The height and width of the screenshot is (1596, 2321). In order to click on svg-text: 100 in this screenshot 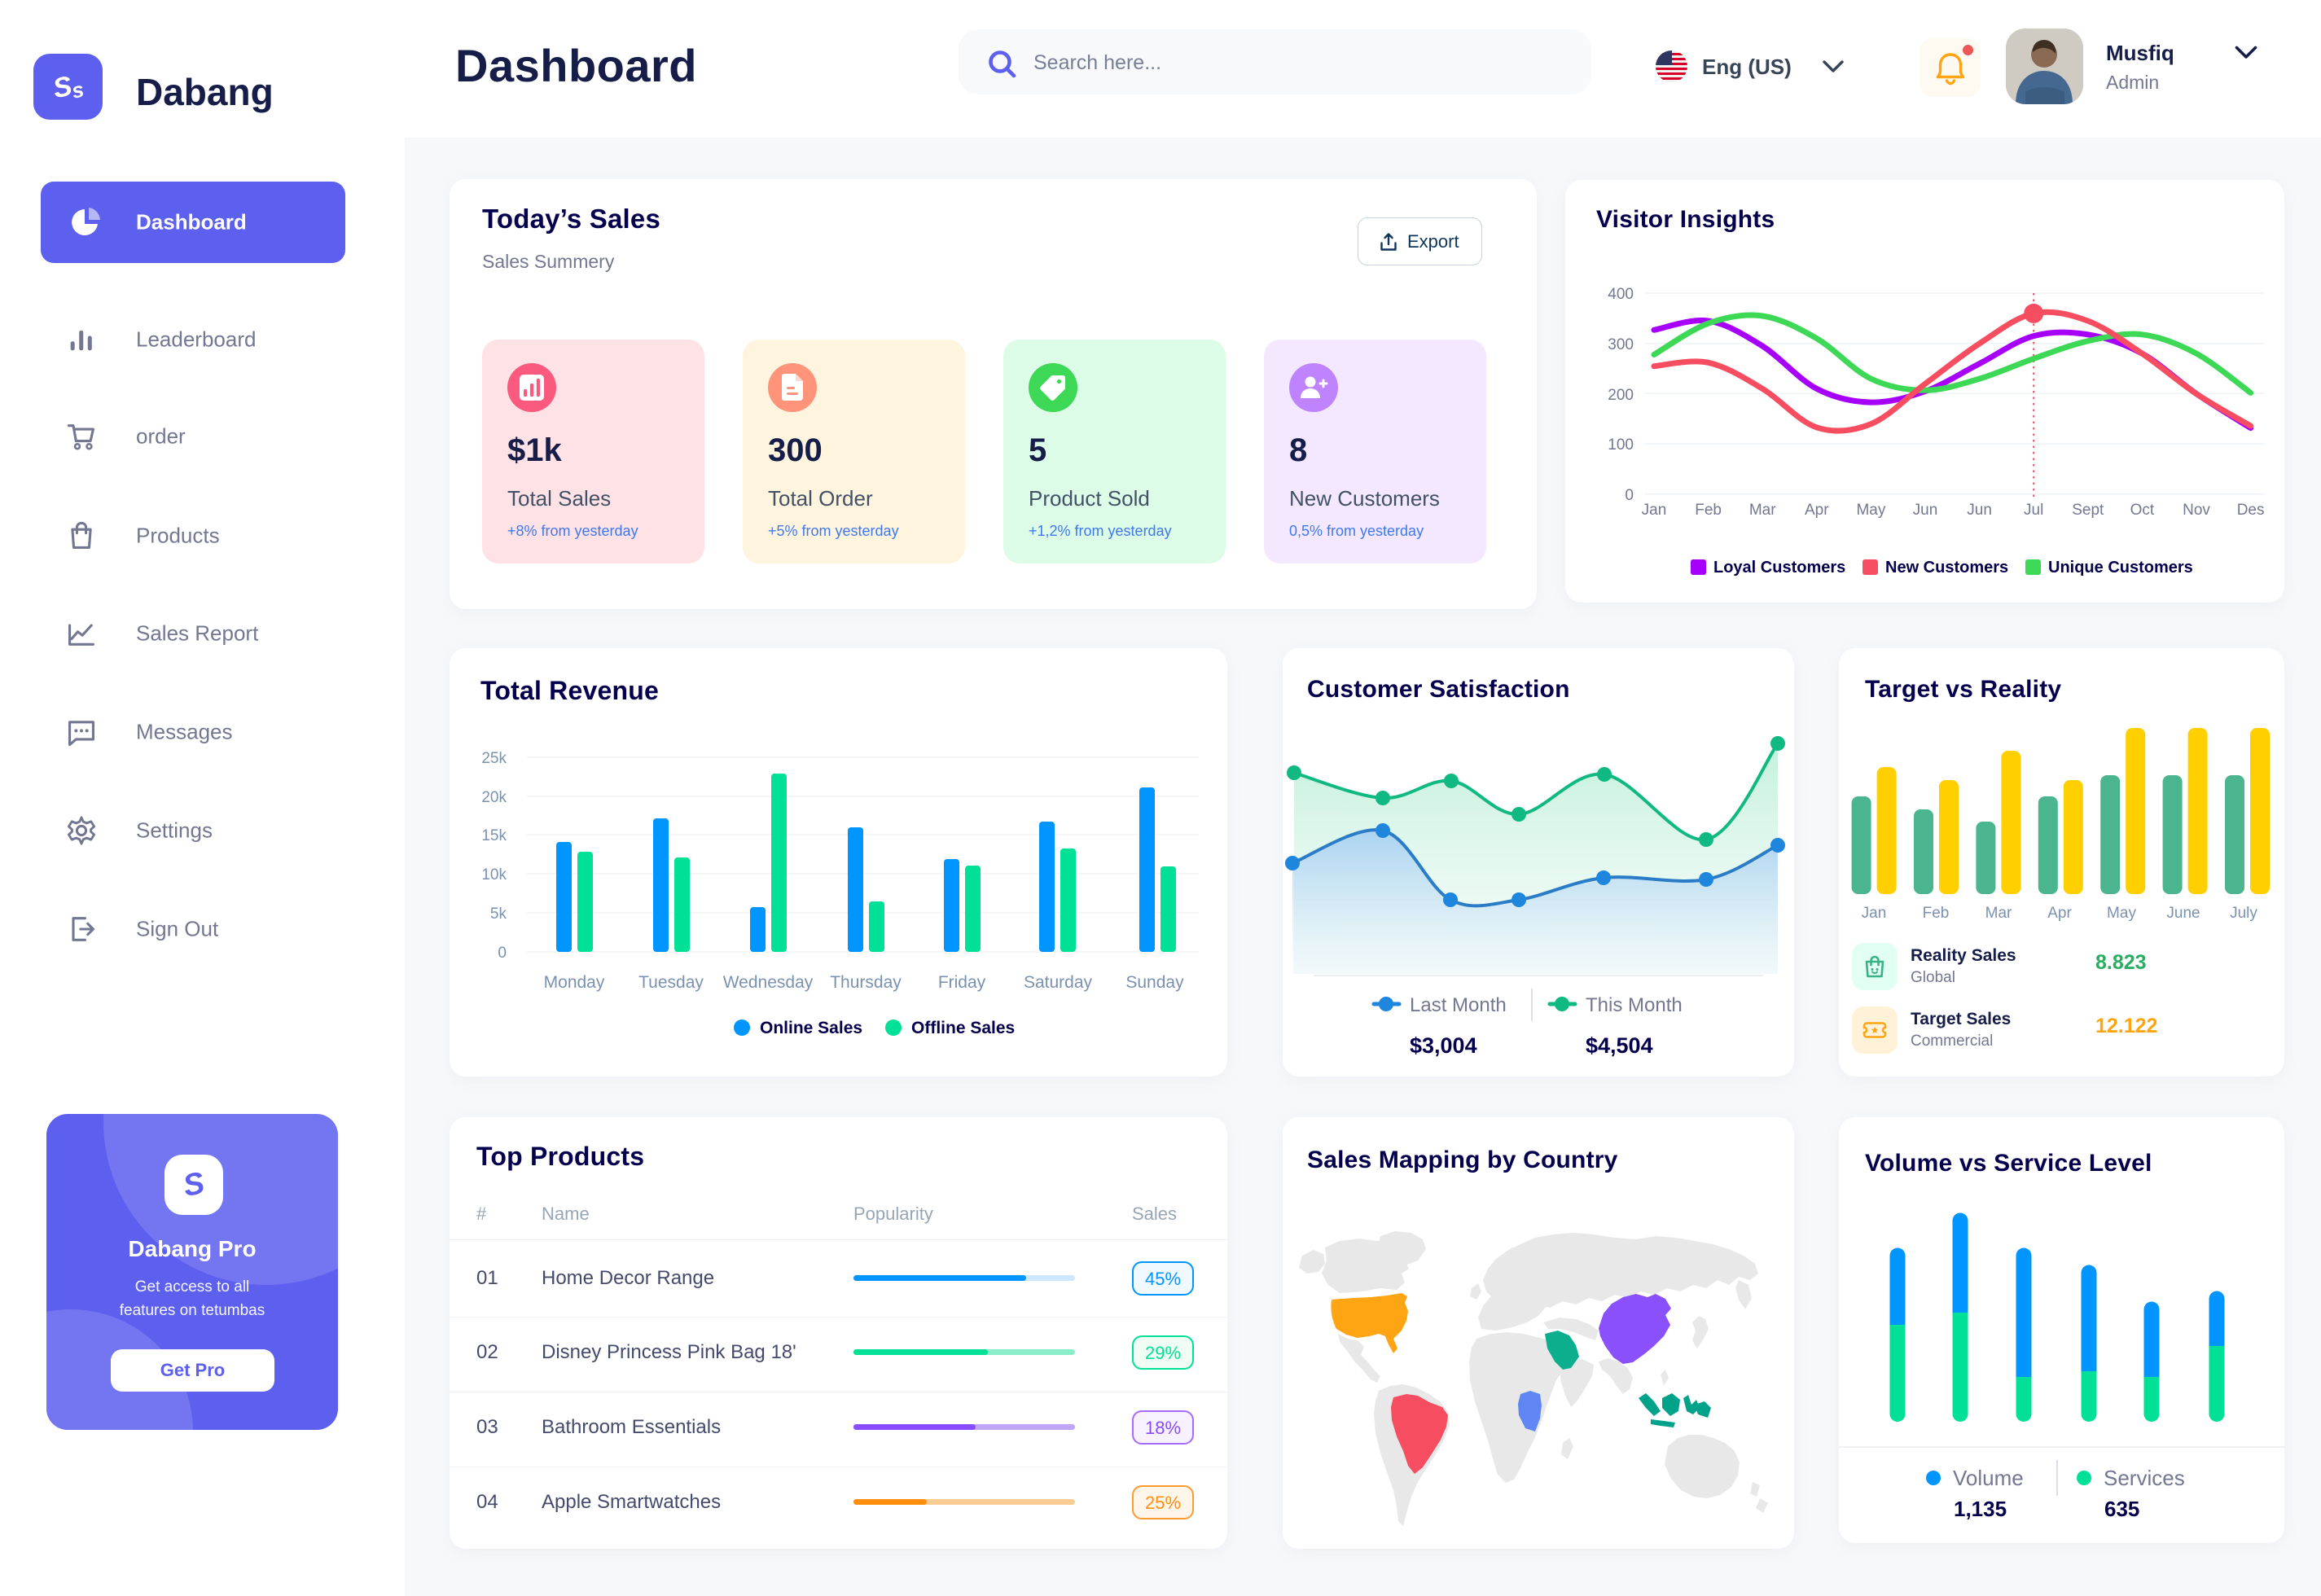, I will do `click(1621, 445)`.